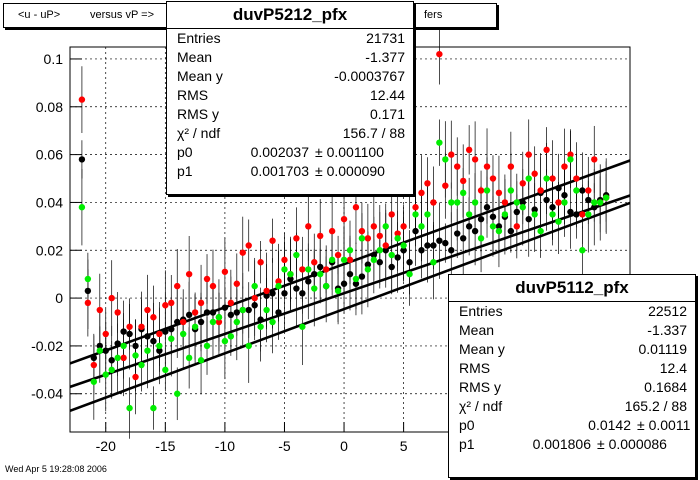 The width and height of the screenshot is (700, 480). Describe the element at coordinates (49, 155) in the screenshot. I see `y-tick-label: 0.06` at that location.